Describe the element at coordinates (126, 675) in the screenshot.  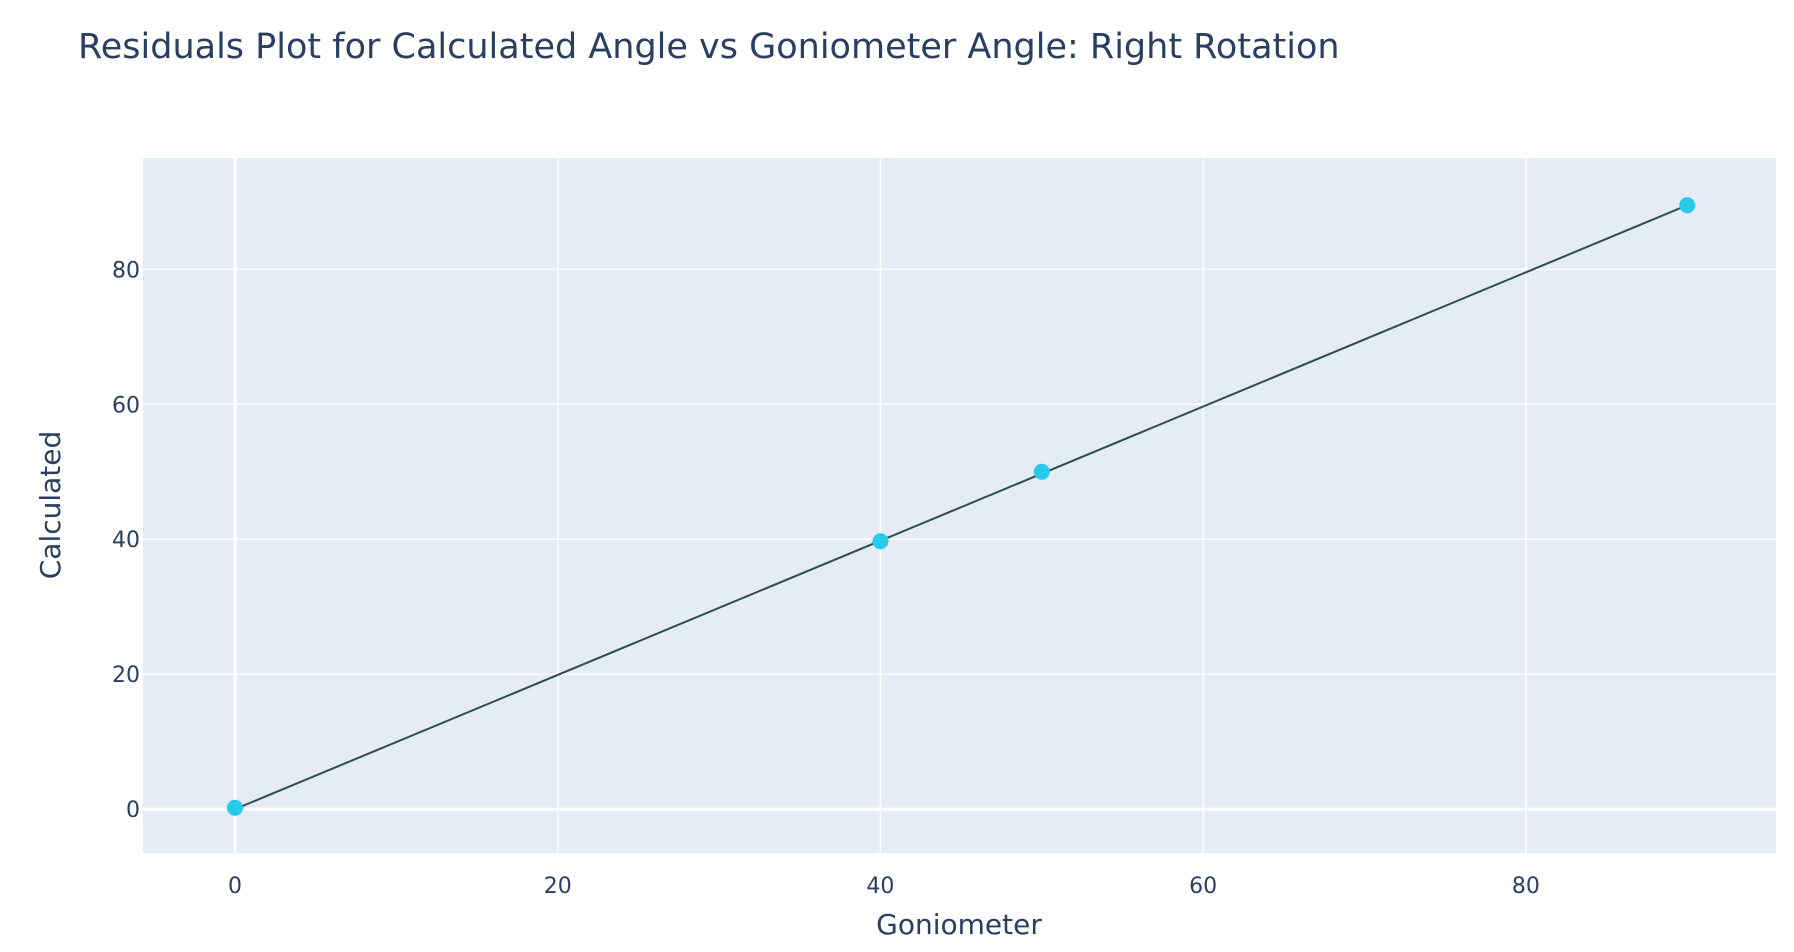
I see `y-tick-label: 20` at that location.